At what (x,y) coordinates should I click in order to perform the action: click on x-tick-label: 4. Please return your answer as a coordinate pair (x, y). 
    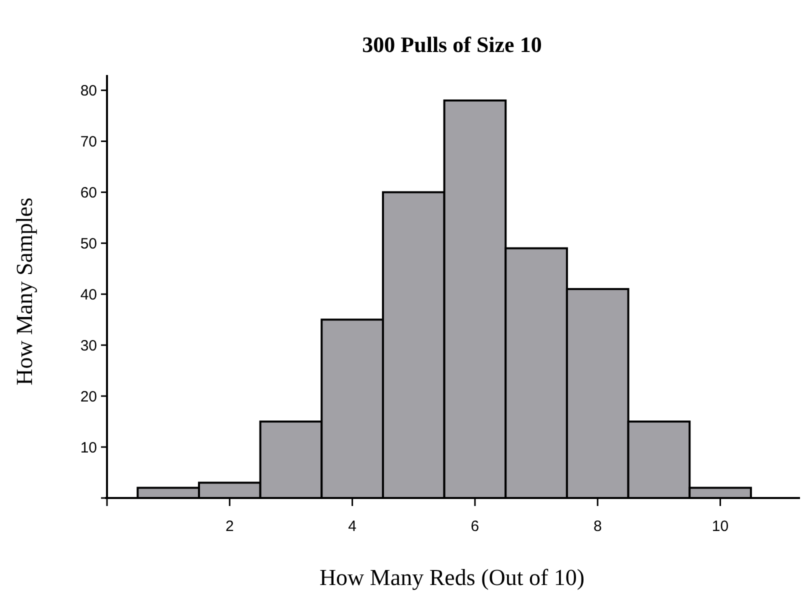
    Looking at the image, I should click on (352, 526).